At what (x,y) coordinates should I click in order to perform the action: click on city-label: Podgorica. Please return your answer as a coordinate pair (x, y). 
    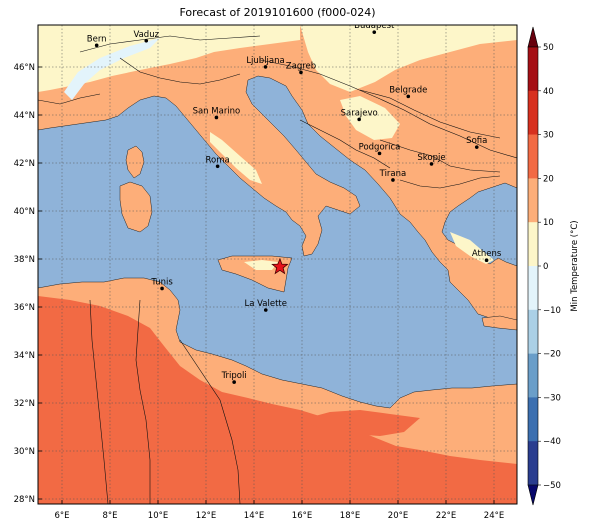
    Looking at the image, I should click on (380, 147).